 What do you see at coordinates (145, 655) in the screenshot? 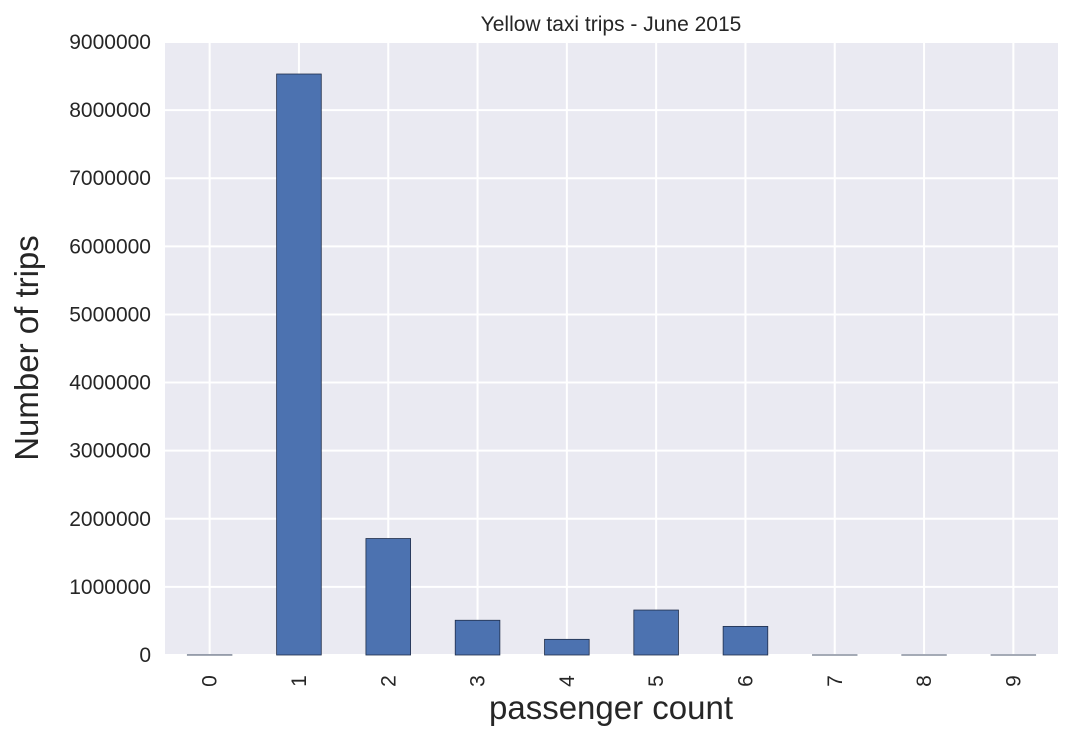
I see `y-tick-label: 0` at bounding box center [145, 655].